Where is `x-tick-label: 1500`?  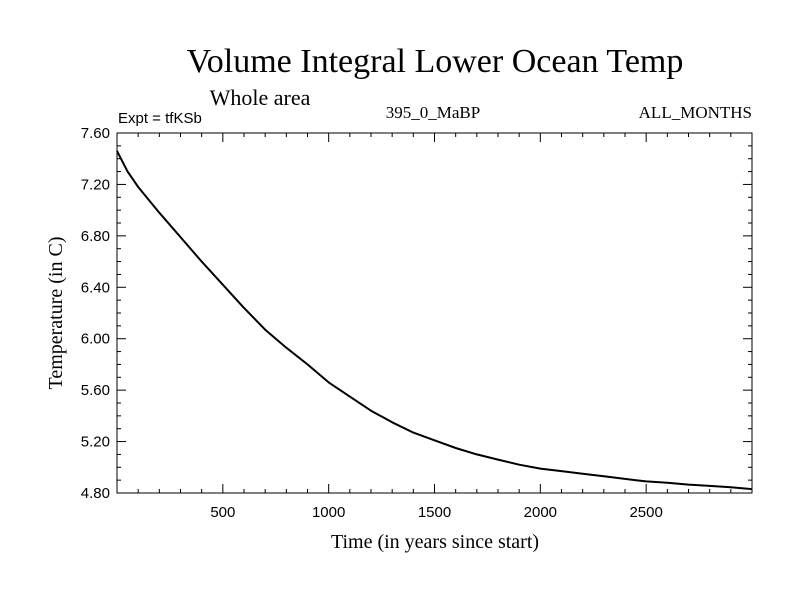
x-tick-label: 1500 is located at coordinates (434, 512).